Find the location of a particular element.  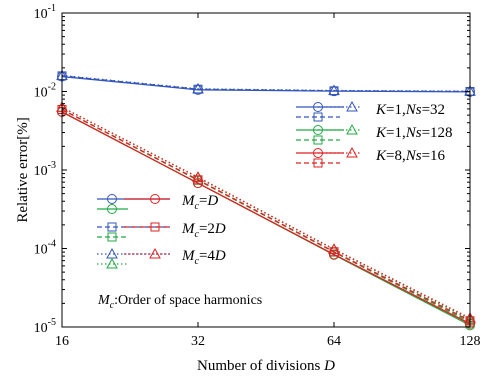

color-legend-label-2: K=8,Ns=16 is located at coordinates (410, 156).